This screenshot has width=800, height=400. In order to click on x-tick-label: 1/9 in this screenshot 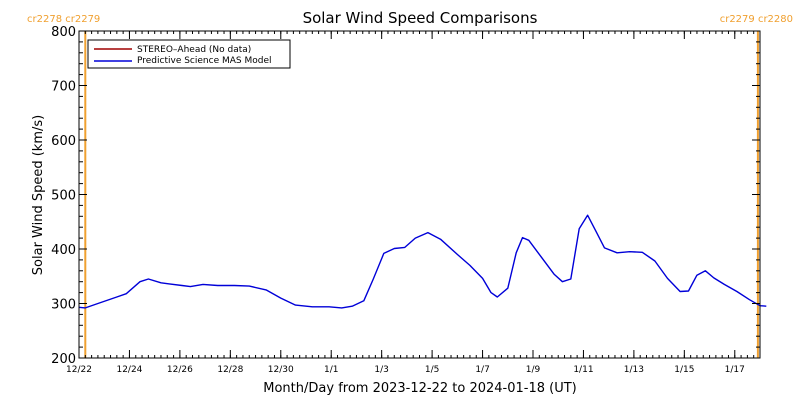, I will do `click(533, 370)`.